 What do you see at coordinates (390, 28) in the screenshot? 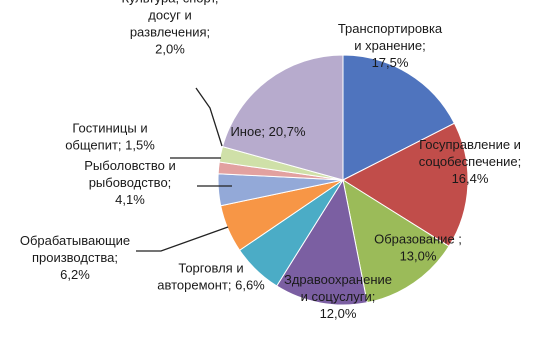
I see `slice-label: Транспортировка` at bounding box center [390, 28].